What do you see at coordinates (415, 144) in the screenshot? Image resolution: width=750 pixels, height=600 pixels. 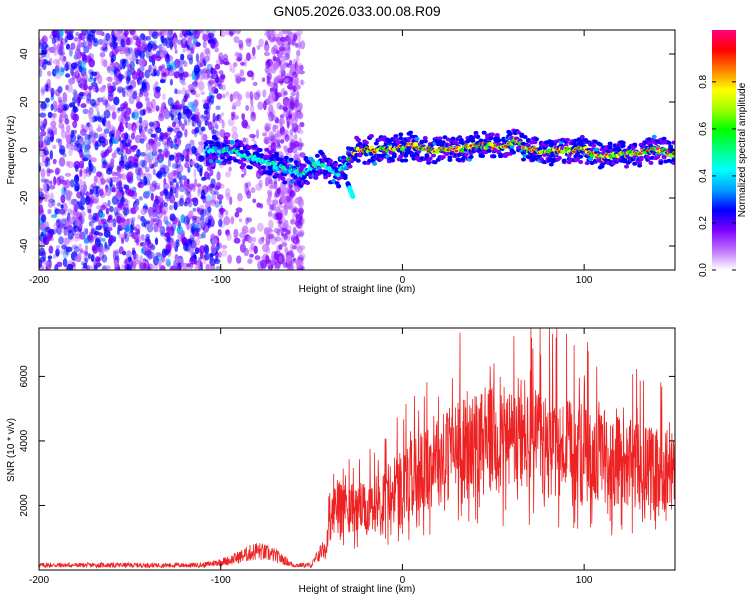 I see `ridge-mid` at bounding box center [415, 144].